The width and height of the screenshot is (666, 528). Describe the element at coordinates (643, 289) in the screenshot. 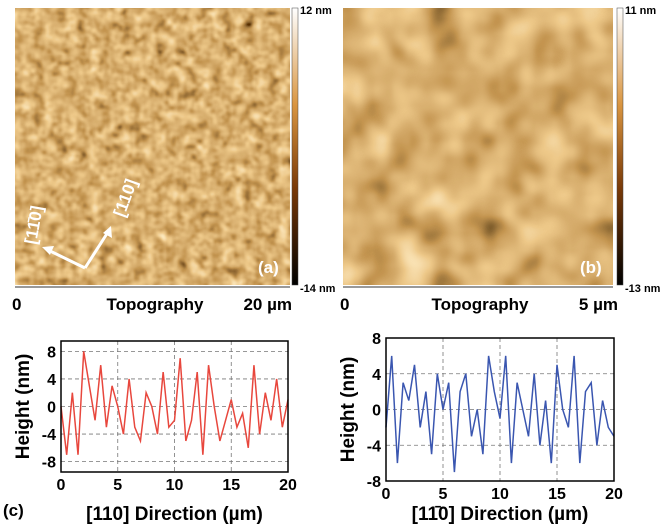

I see `scale-min: -13 nm` at that location.